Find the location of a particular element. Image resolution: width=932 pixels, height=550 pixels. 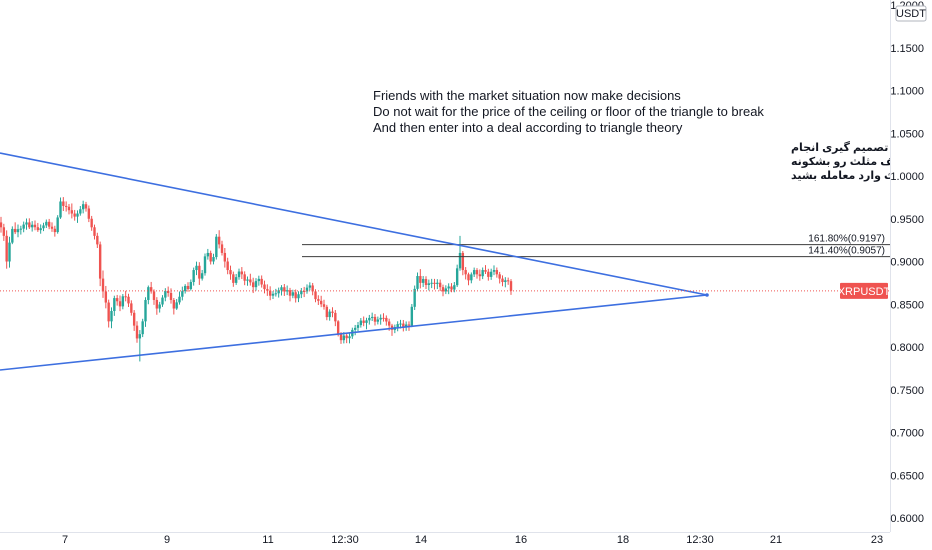

time-tick-label: 18 is located at coordinates (623, 540).